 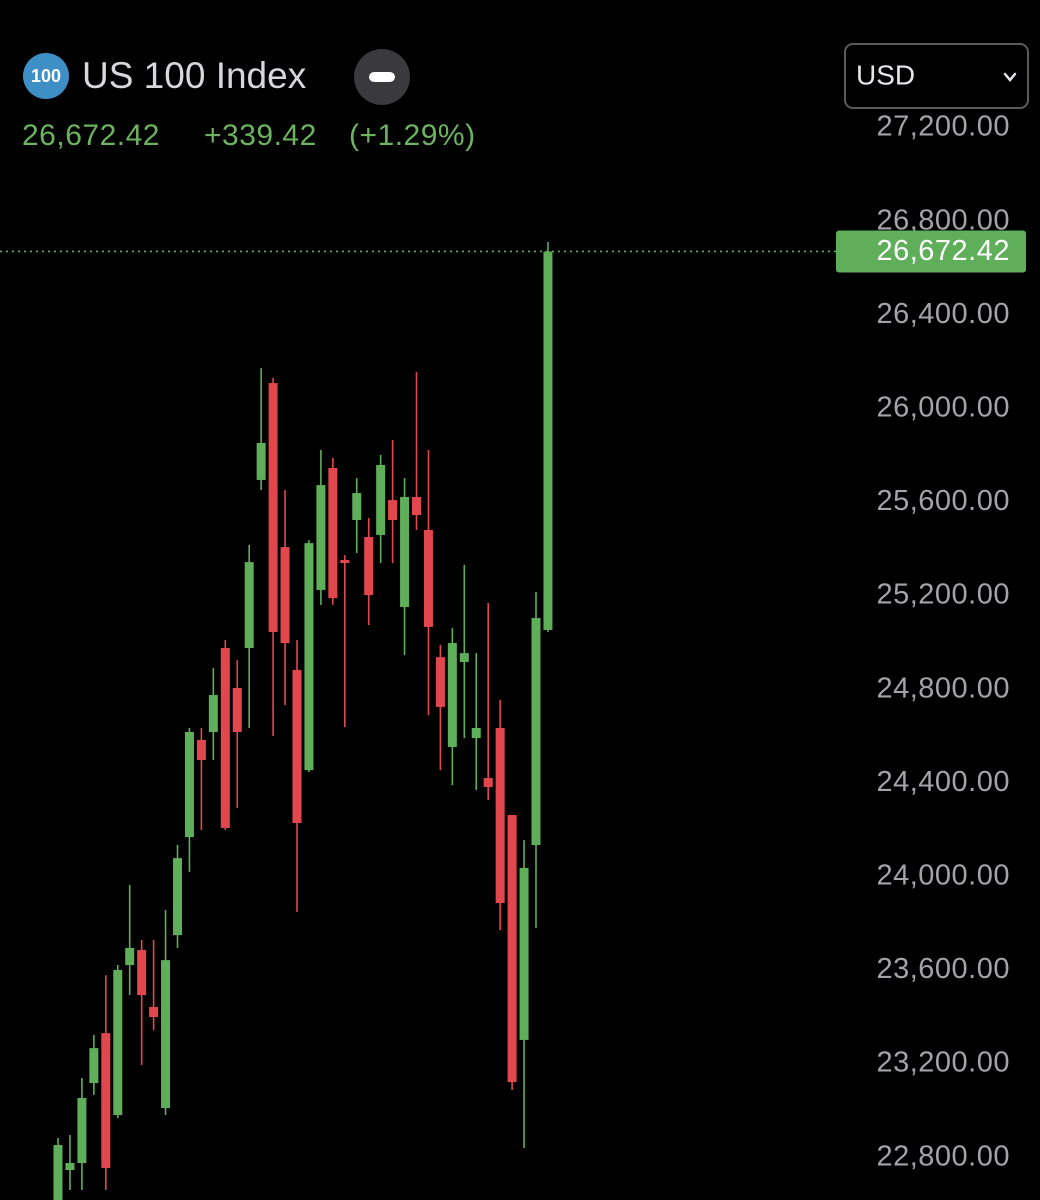 I want to click on chevron-icon, so click(x=1010, y=77).